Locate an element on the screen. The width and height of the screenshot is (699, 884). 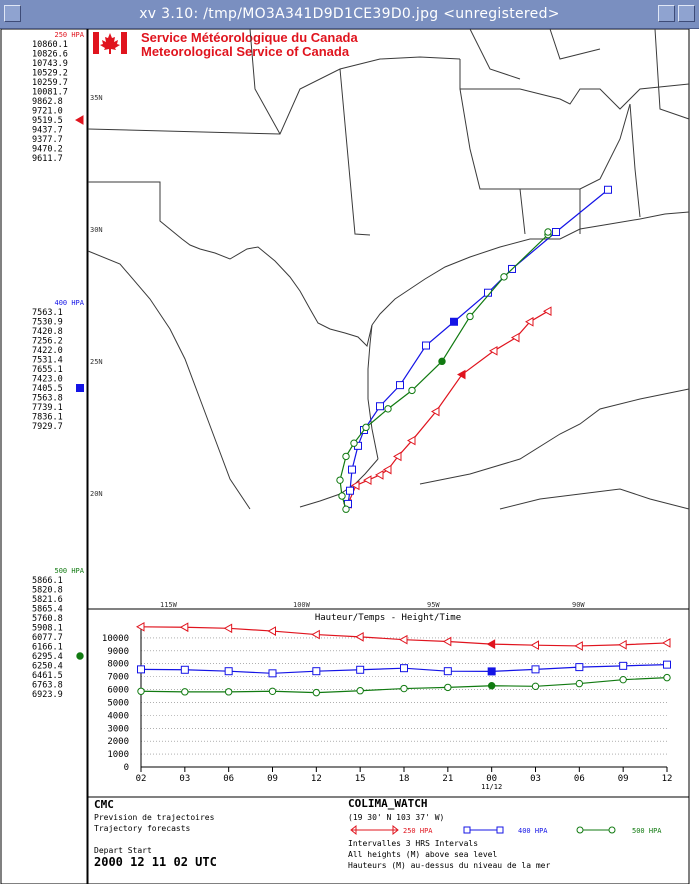
lat-label: 30N is located at coordinates (96, 230).